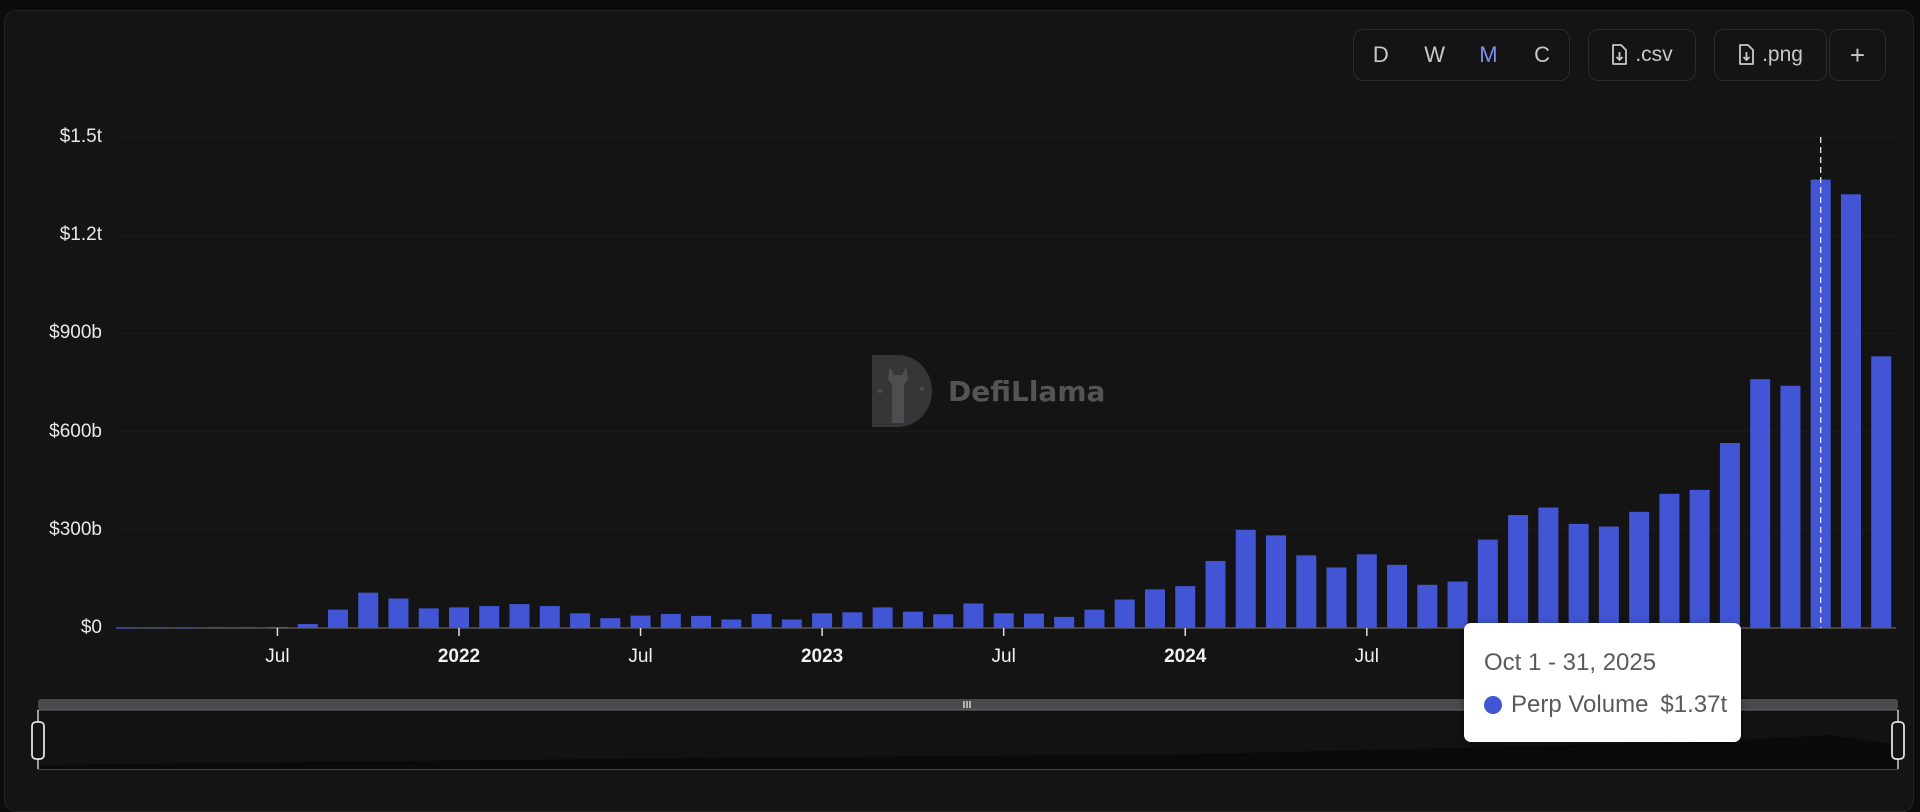 The height and width of the screenshot is (812, 1920). I want to click on add-chart-button: +, so click(1857, 55).